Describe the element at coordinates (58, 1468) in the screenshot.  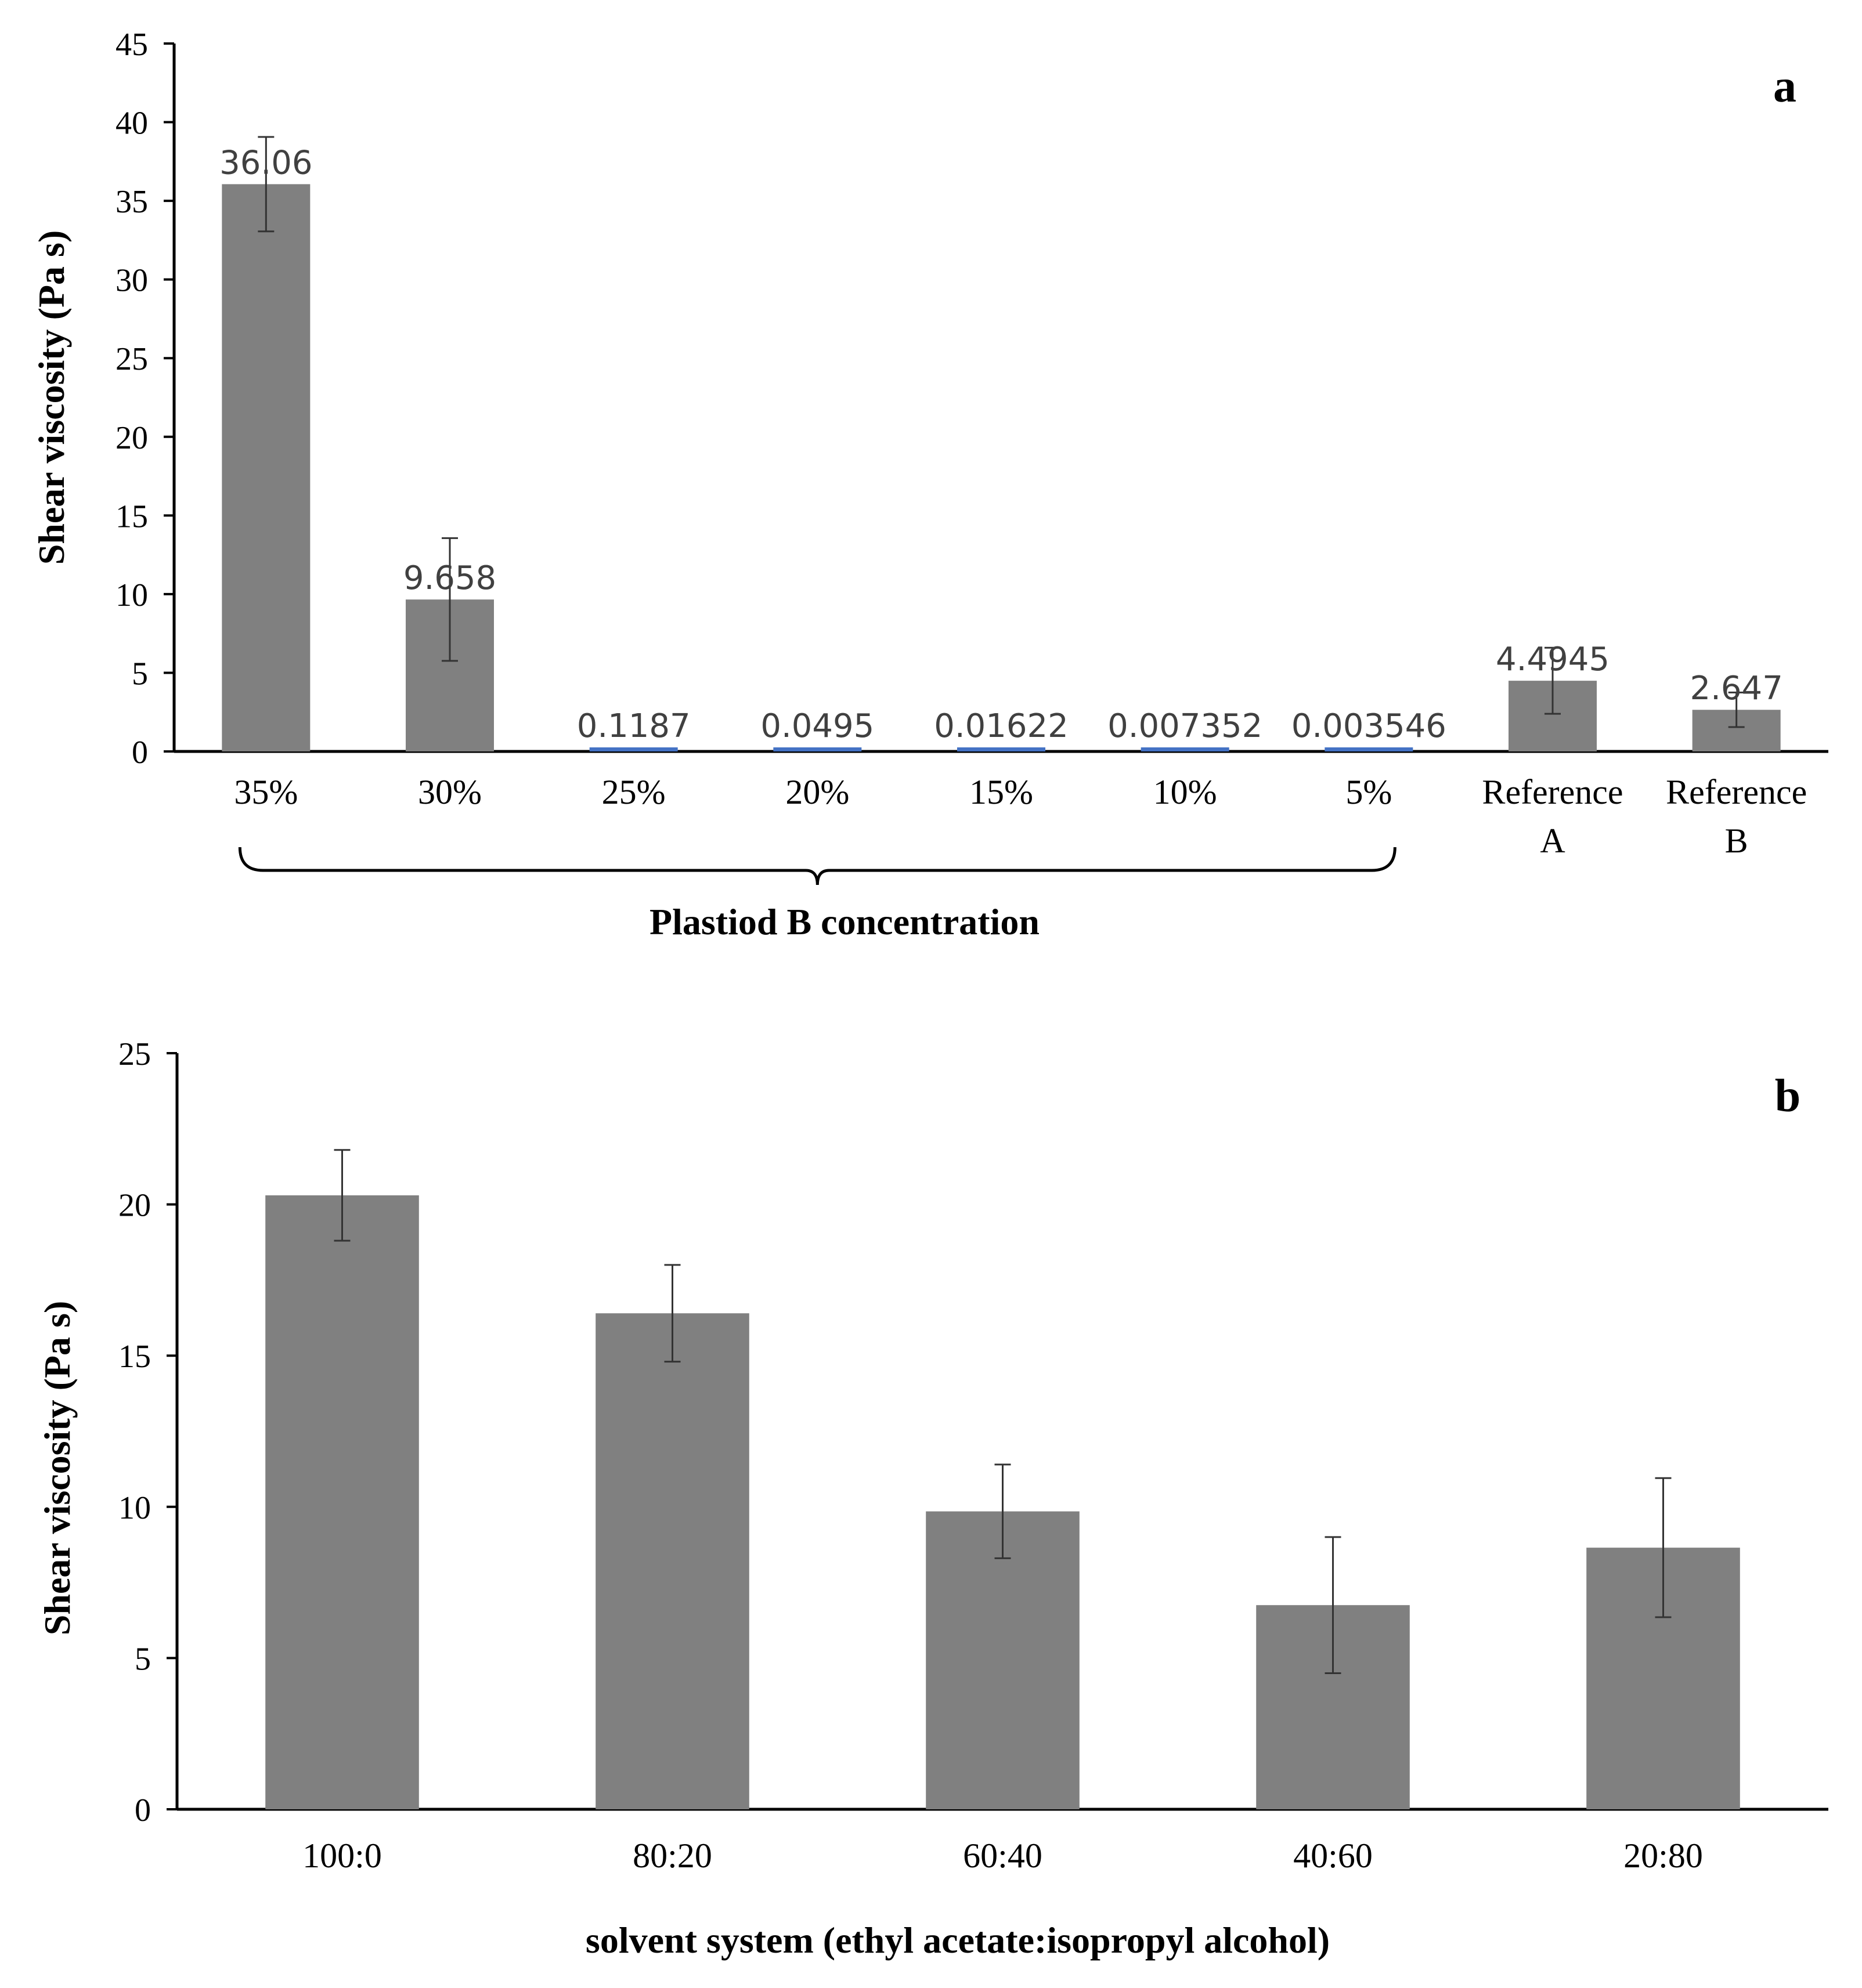
I see `y-axis-title-b: Shear viscosity (Pa s)` at that location.